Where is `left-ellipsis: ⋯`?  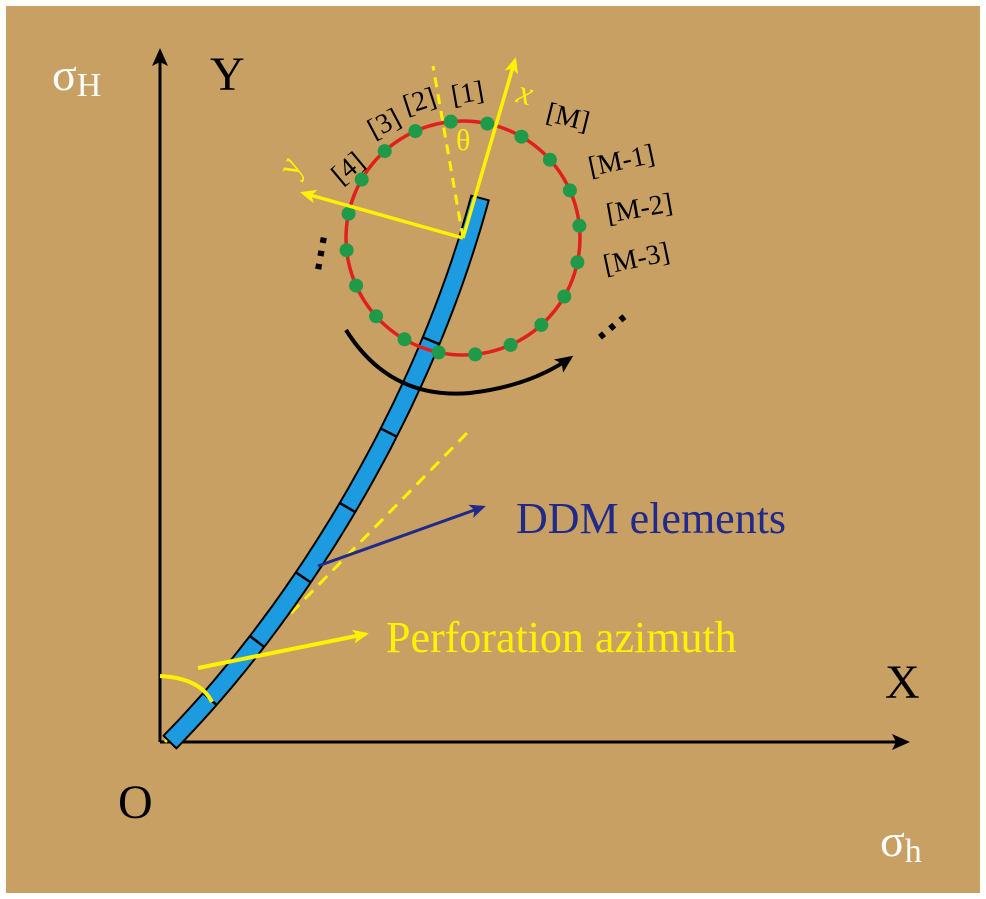 left-ellipsis: ⋯ is located at coordinates (319, 253).